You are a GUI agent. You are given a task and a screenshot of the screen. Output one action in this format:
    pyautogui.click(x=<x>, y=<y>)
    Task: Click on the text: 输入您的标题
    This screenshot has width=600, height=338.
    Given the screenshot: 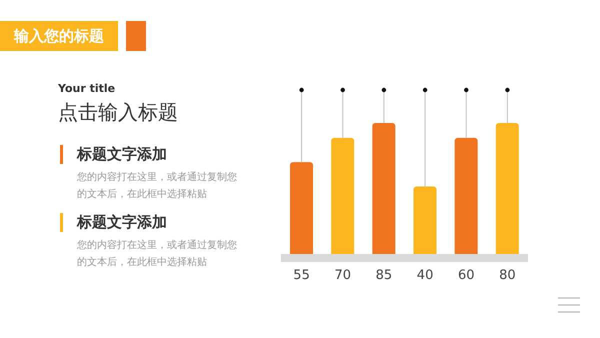 What is the action you would take?
    pyautogui.click(x=59, y=36)
    